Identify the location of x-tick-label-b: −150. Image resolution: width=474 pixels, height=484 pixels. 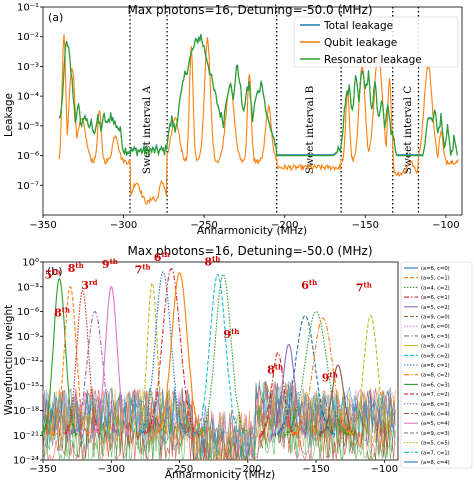
(315, 469).